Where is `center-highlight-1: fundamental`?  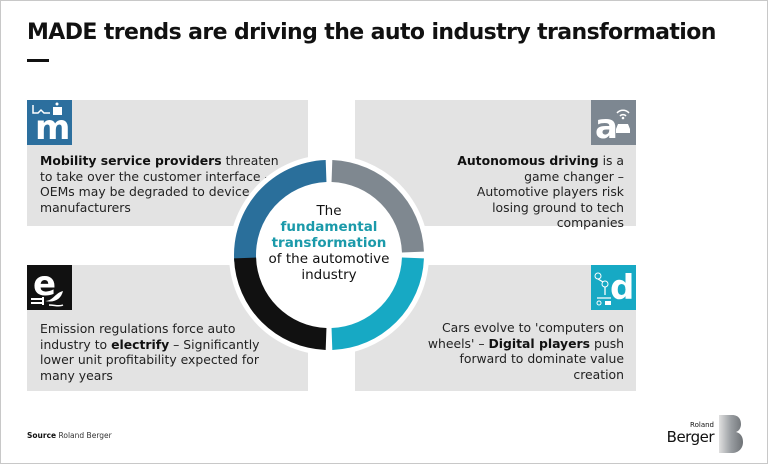 center-highlight-1: fundamental is located at coordinates (329, 227).